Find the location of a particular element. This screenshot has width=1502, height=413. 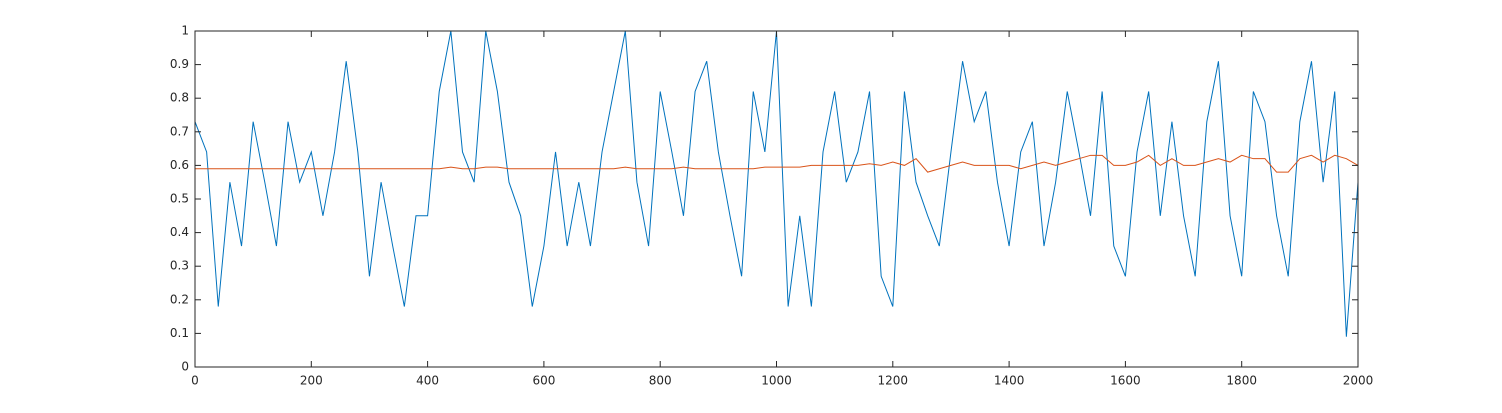

x-tick-label: 1400 is located at coordinates (1009, 381).